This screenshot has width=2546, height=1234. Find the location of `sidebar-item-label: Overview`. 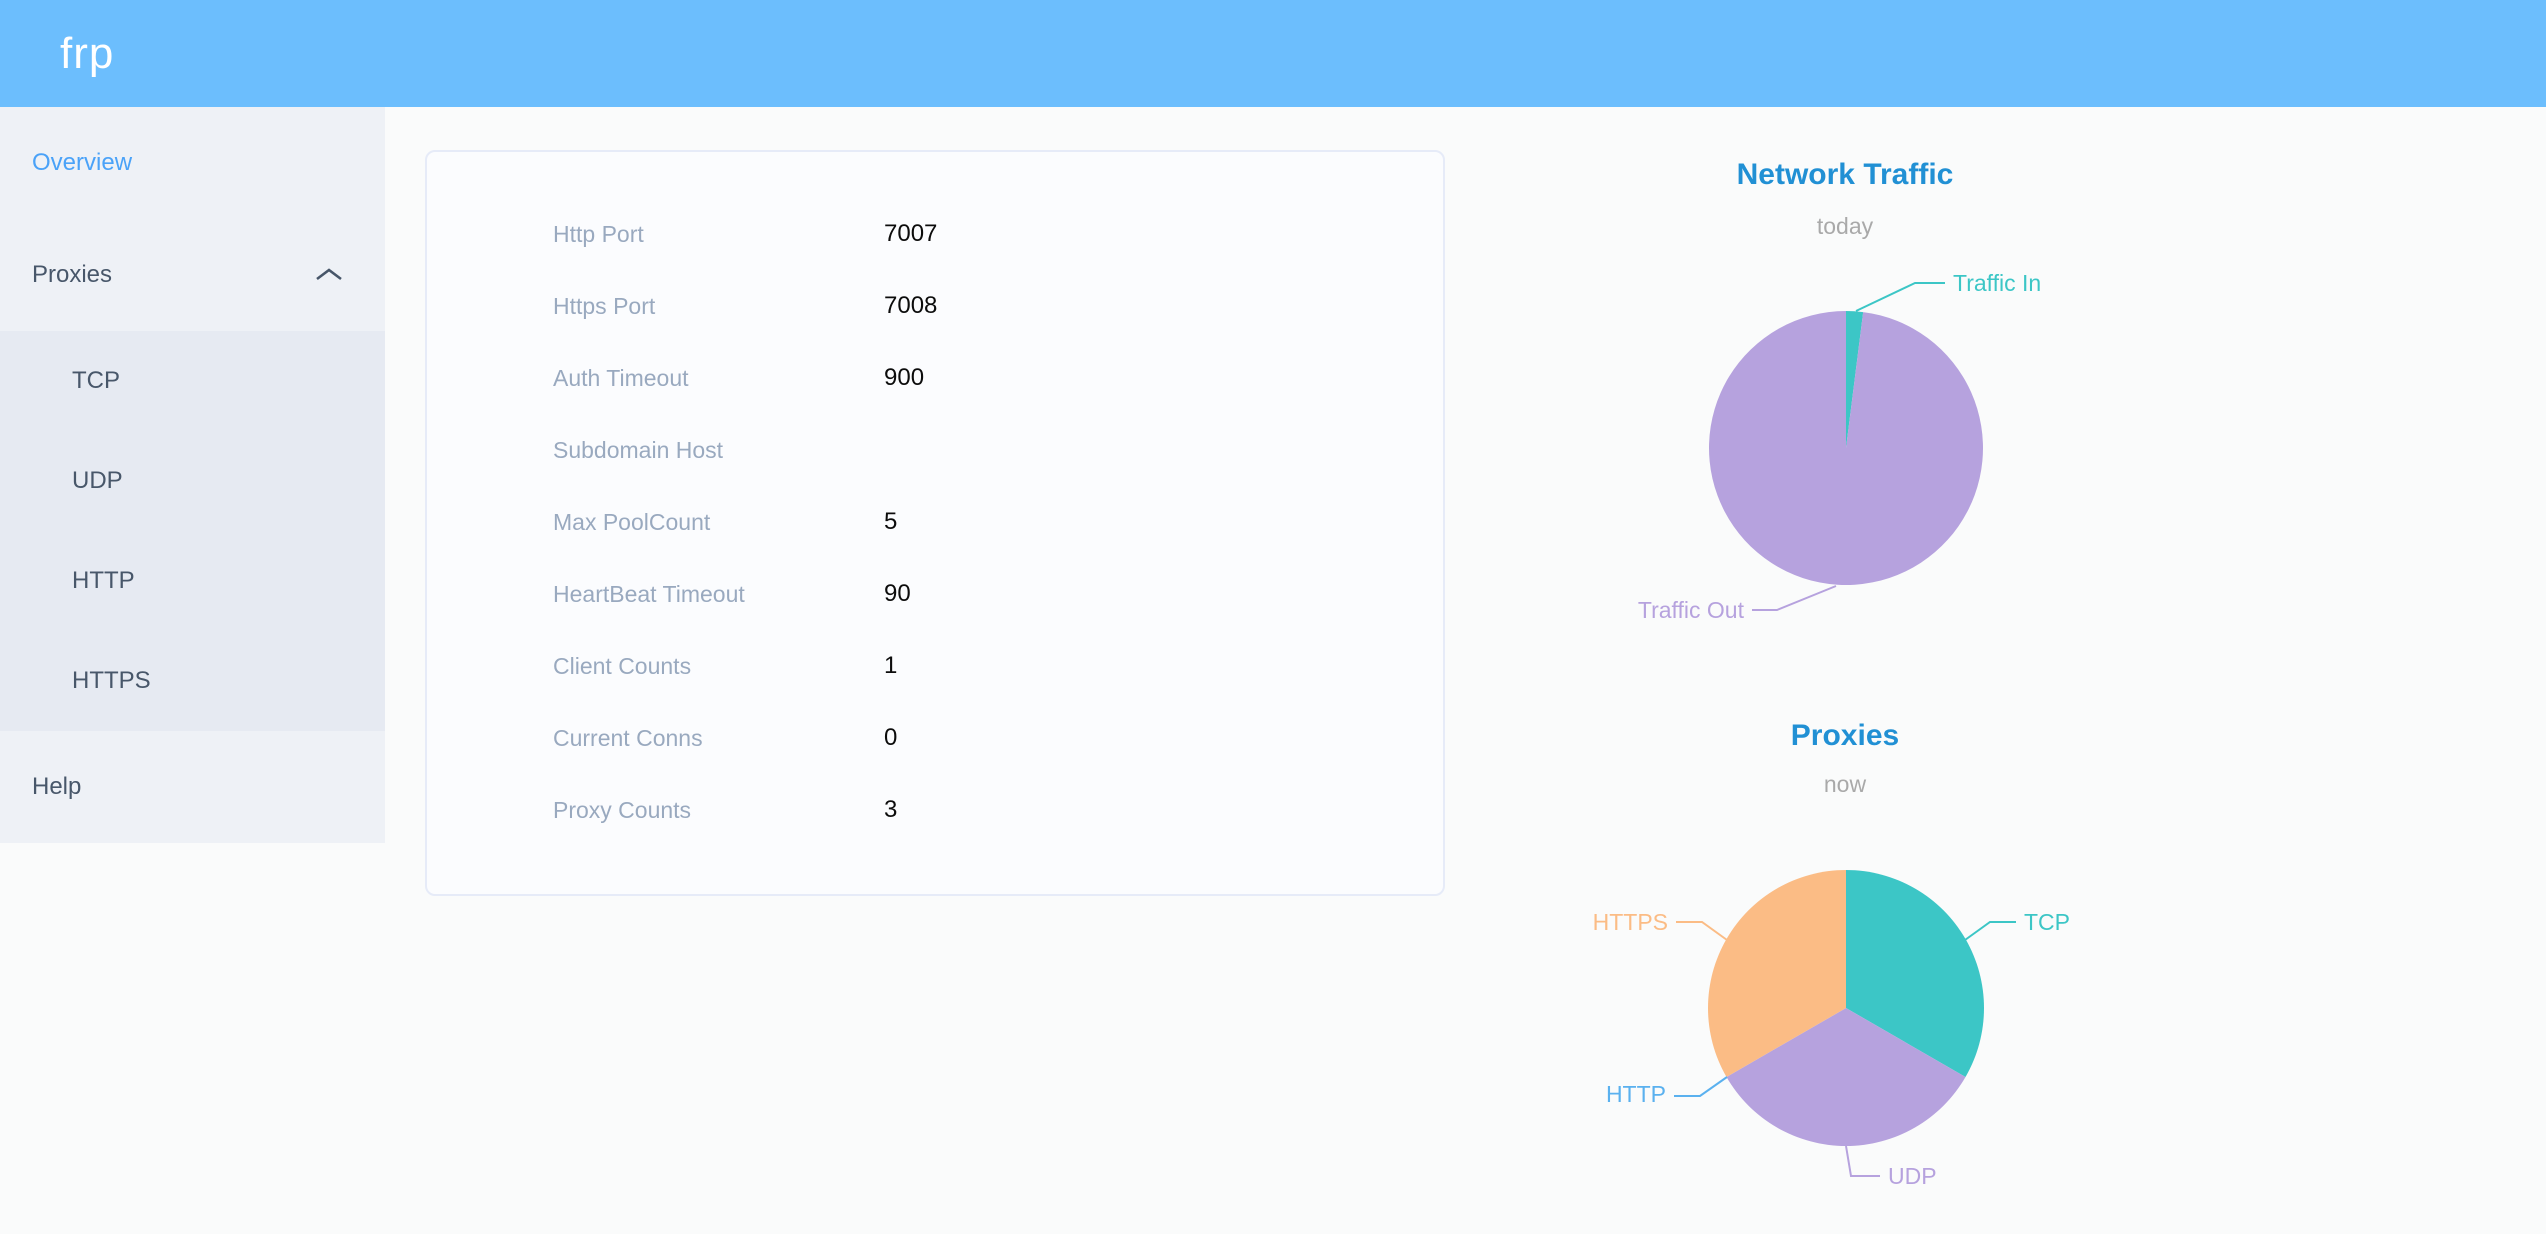

sidebar-item-label: Overview is located at coordinates (82, 162).